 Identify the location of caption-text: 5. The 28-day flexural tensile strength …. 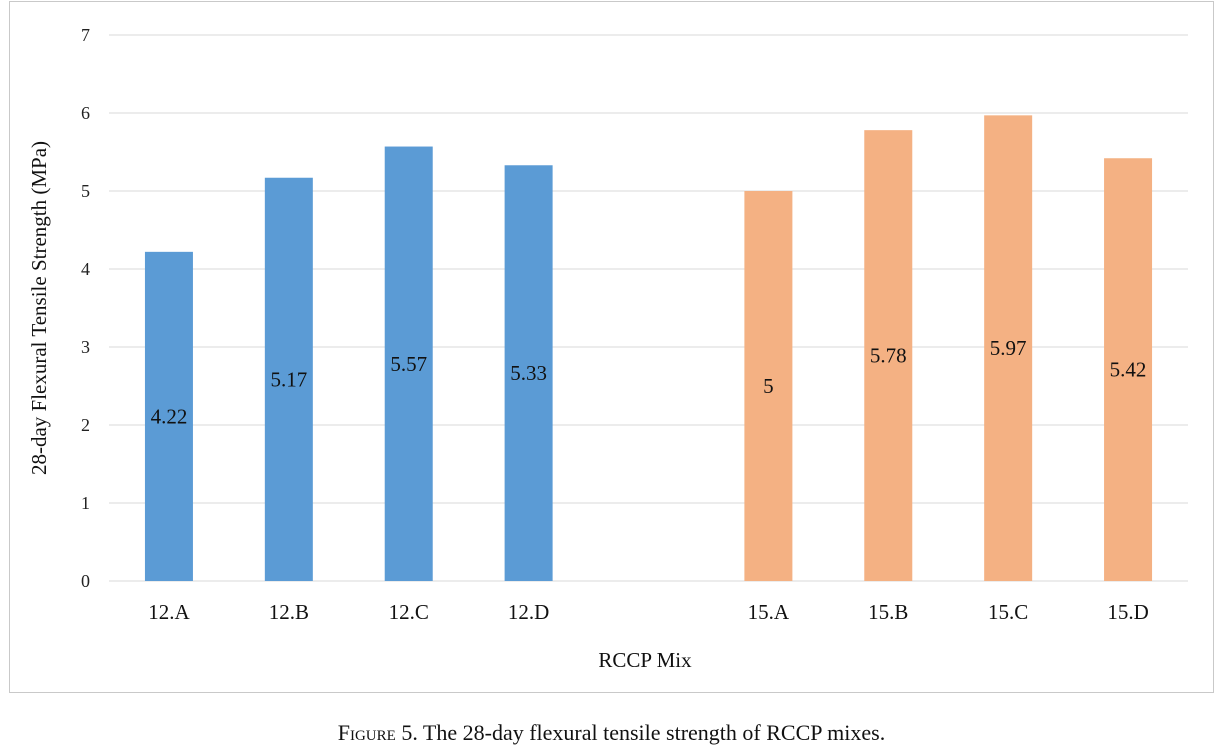
(640, 732).